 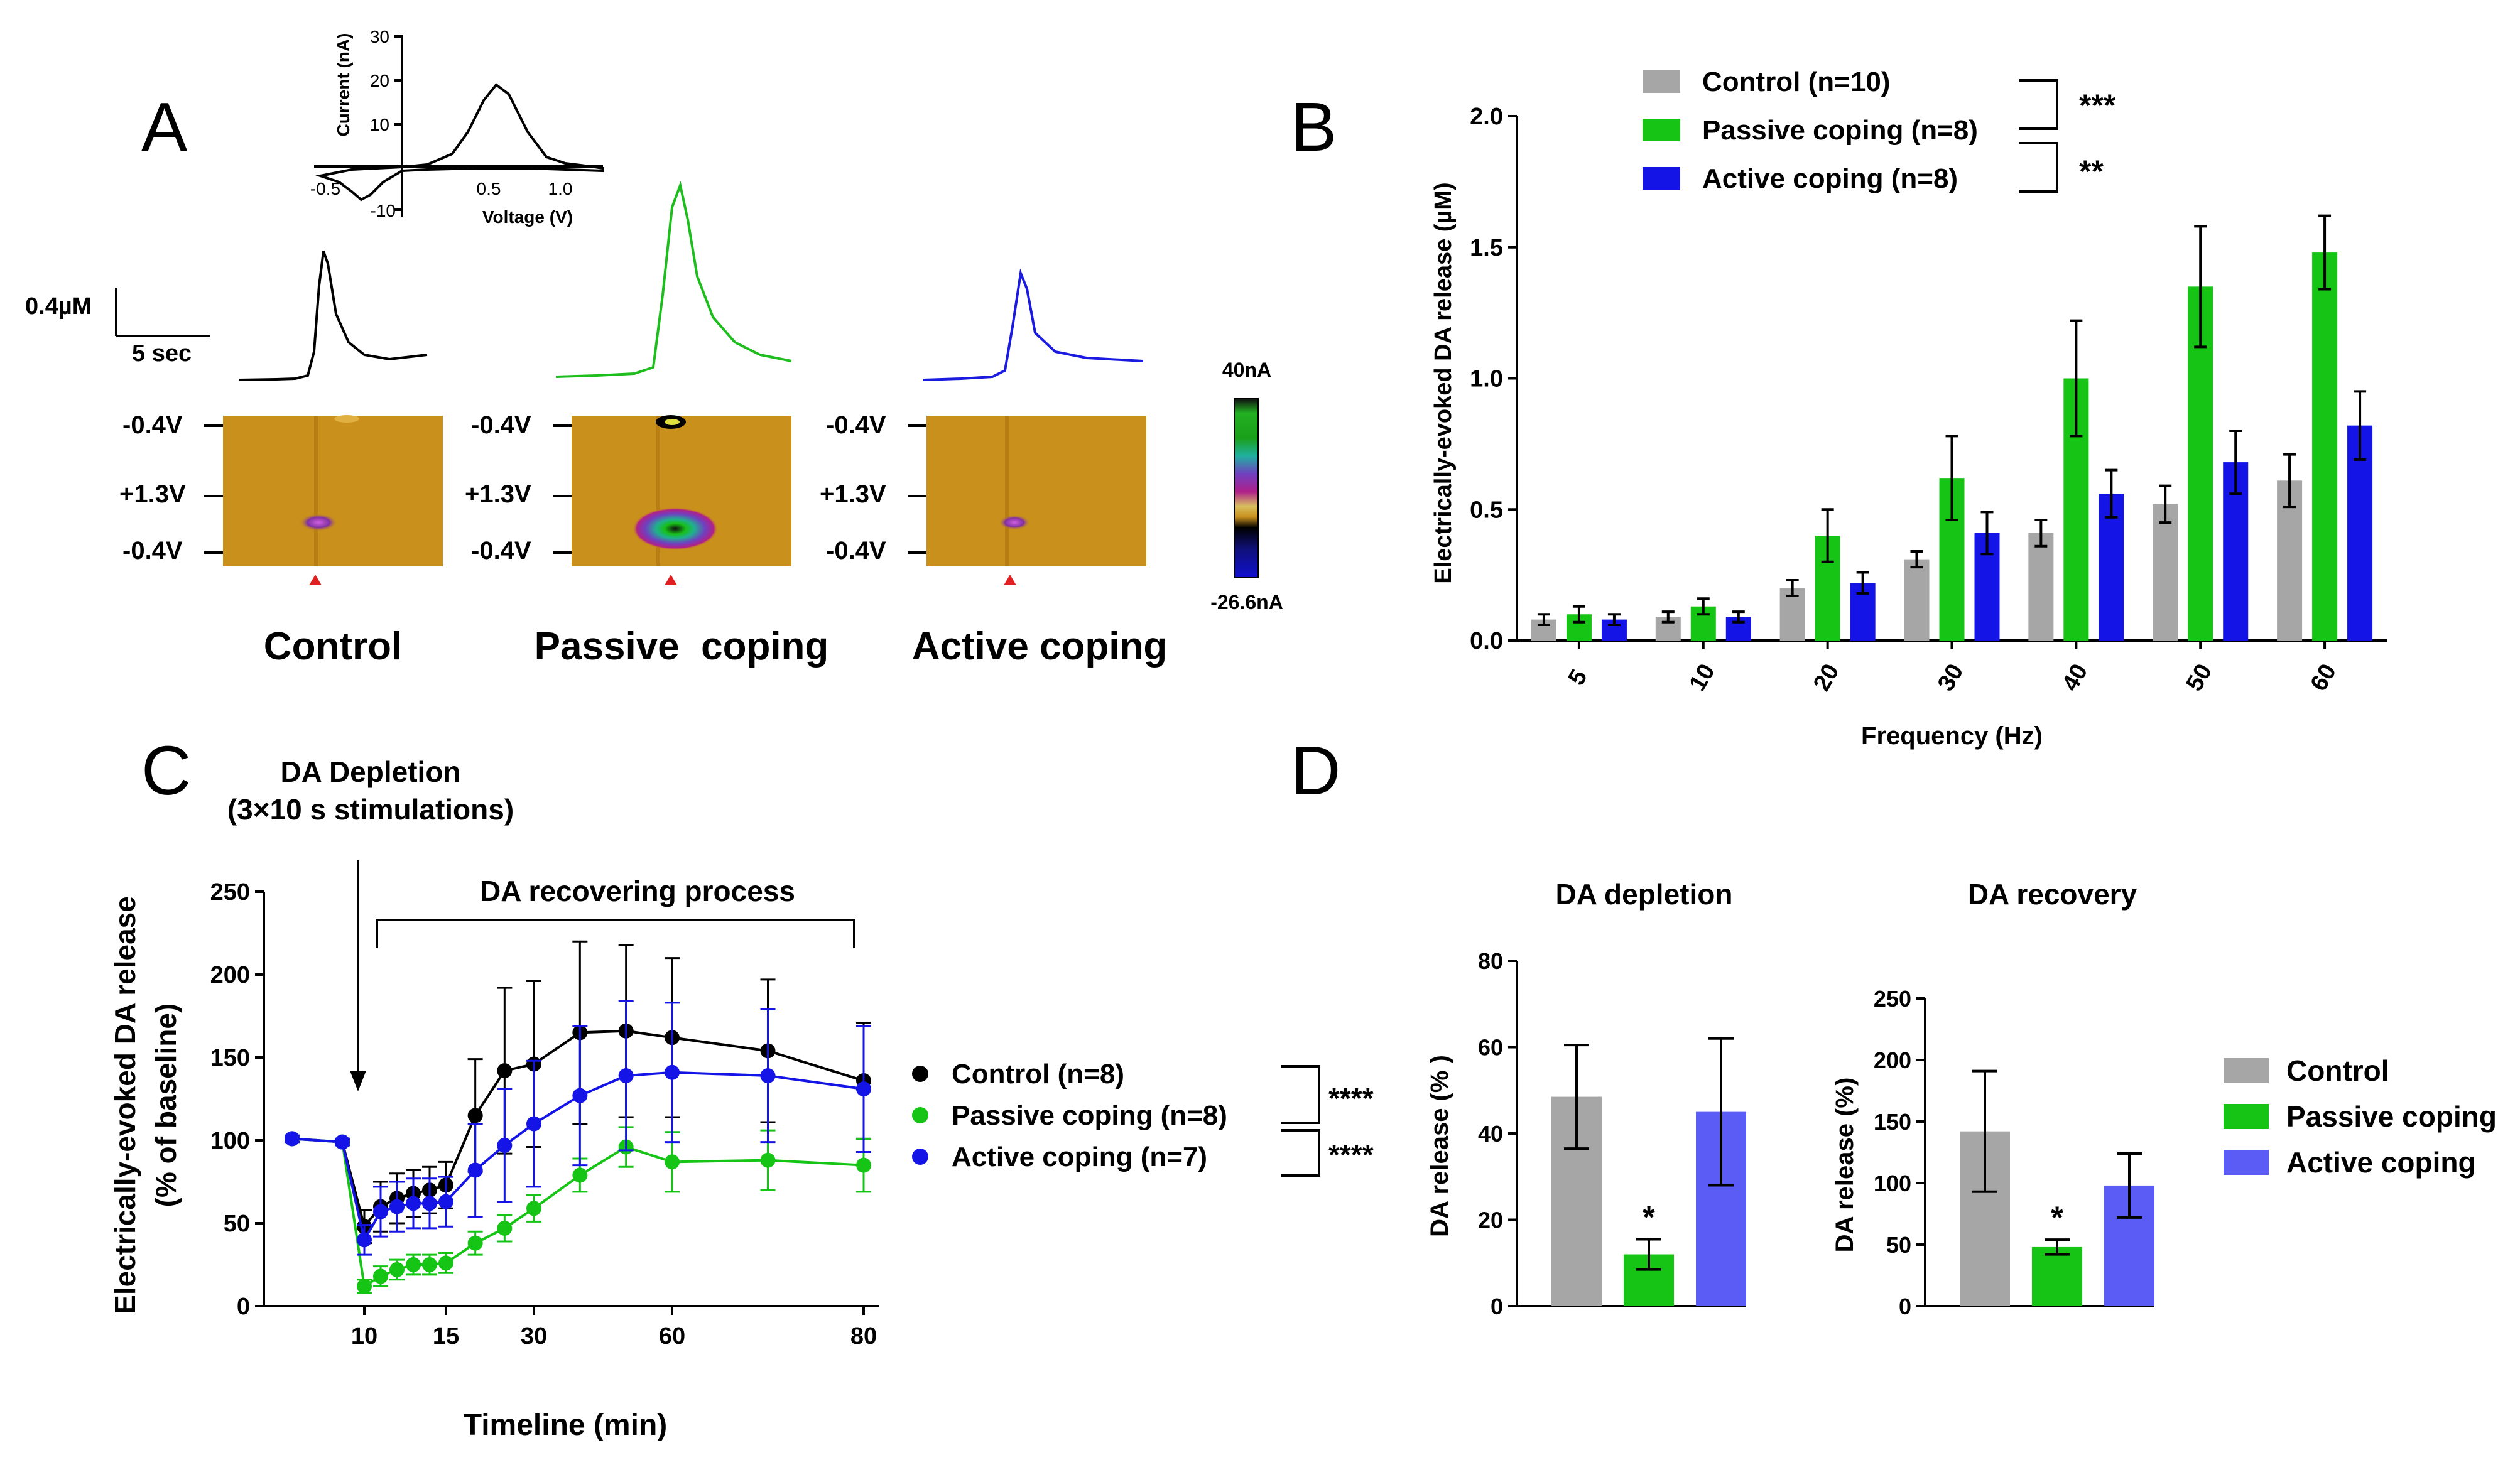 What do you see at coordinates (1486, 510) in the screenshot?
I see `y-tick-label: 0.5` at bounding box center [1486, 510].